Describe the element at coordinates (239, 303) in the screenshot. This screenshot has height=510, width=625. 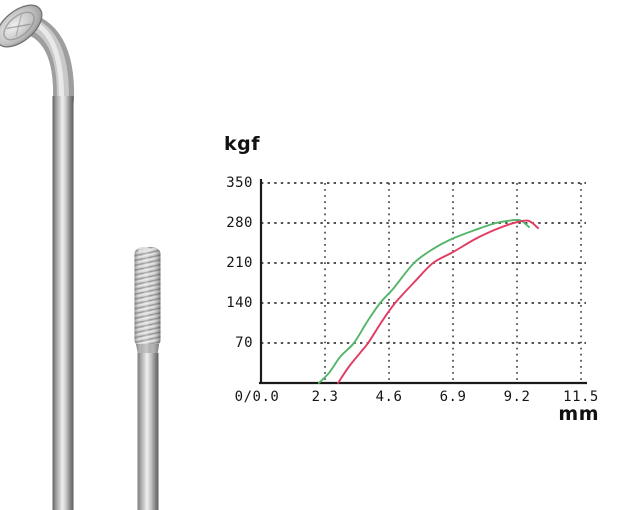
I see `y-tick-label: 140` at that location.